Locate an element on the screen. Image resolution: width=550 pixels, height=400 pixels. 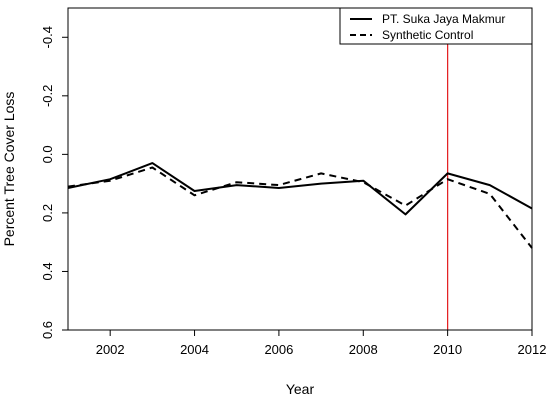
legend-box is located at coordinates (436, 26).